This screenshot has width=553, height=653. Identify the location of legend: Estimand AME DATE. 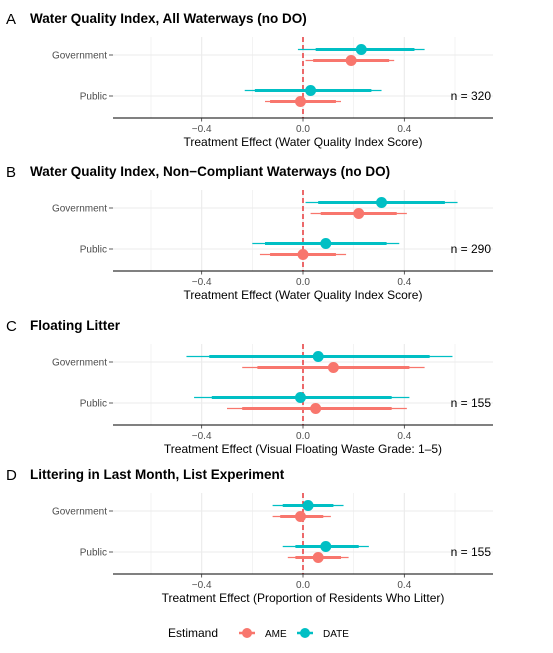
(258, 633).